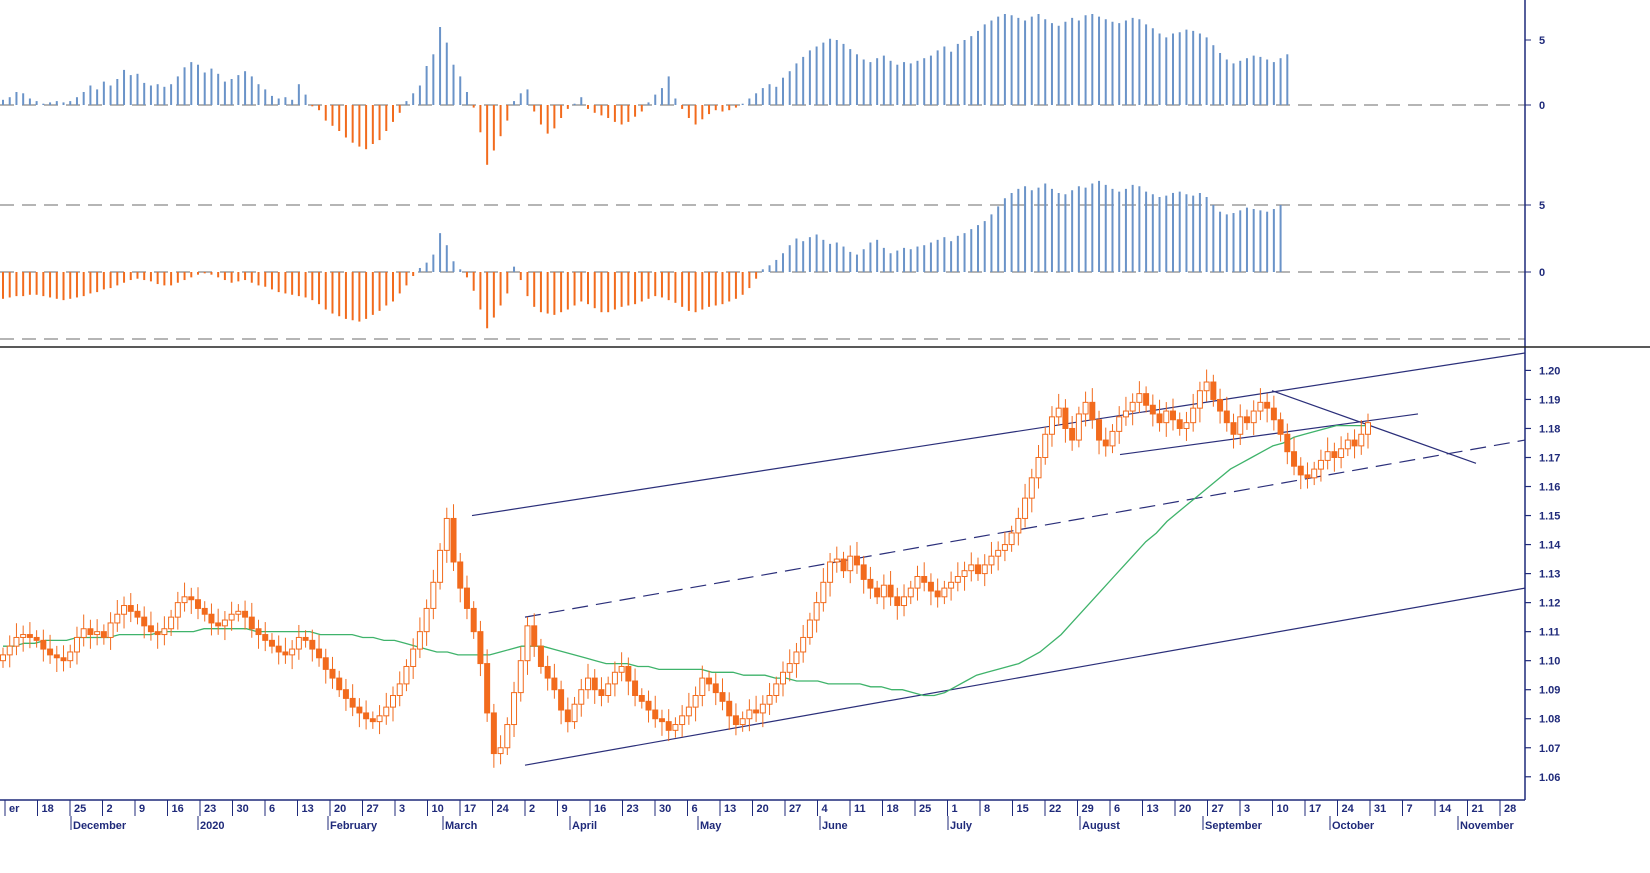 This screenshot has height=873, width=1650. I want to click on month-label: September, so click(1234, 826).